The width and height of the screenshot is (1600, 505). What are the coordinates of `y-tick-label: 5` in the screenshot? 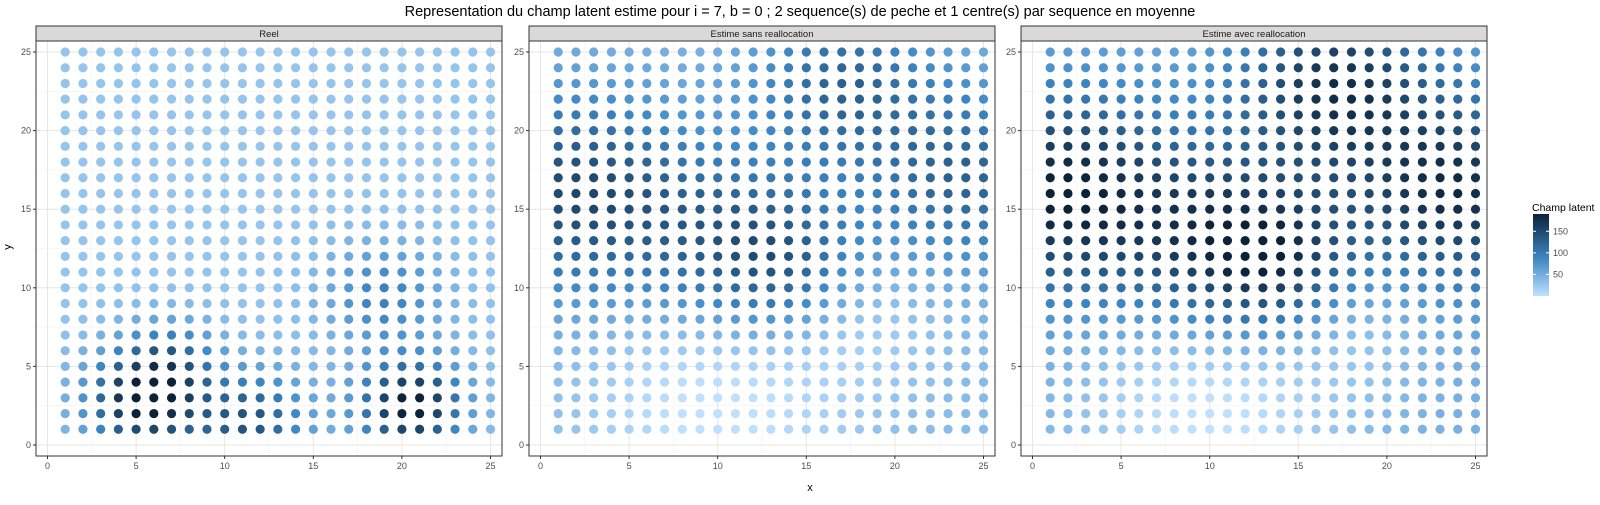 It's located at (521, 366).